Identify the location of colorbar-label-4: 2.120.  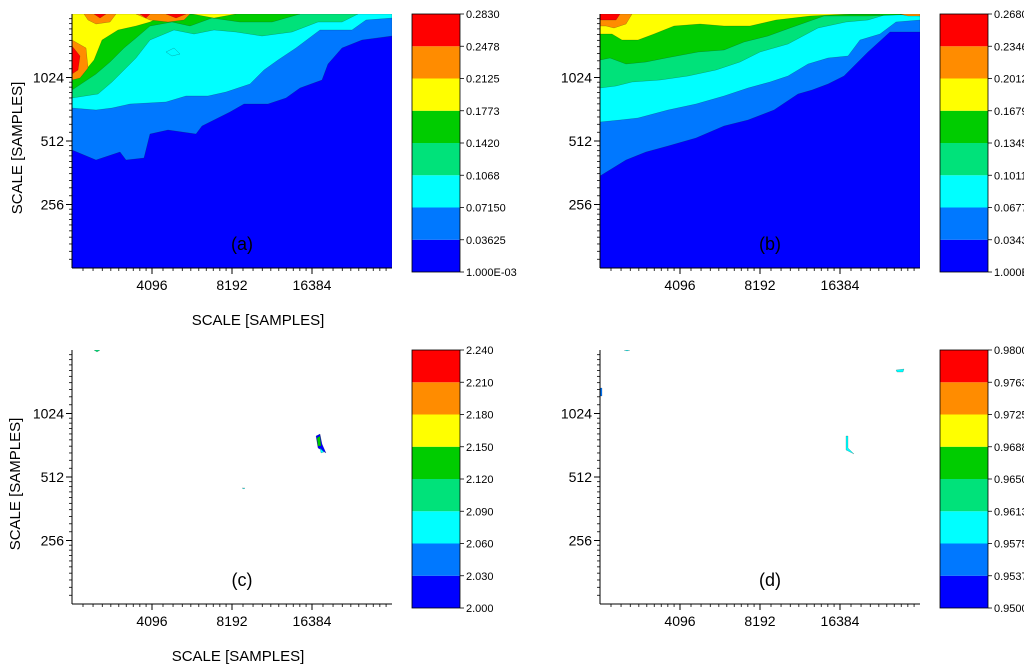
(480, 480).